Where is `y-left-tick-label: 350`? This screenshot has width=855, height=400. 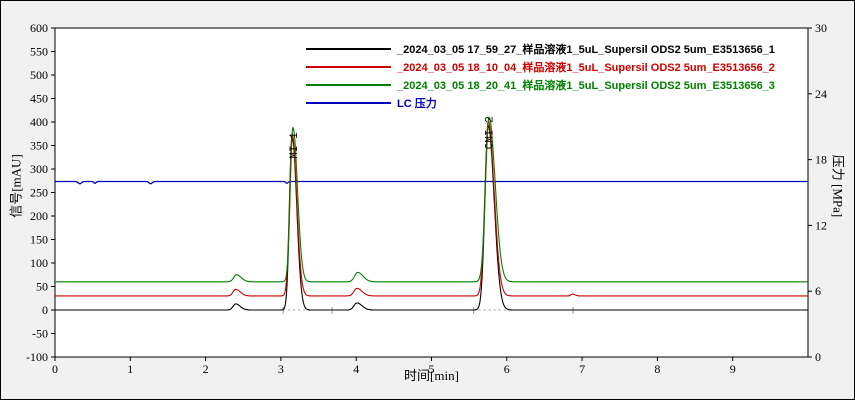
y-left-tick-label: 350 is located at coordinates (39, 146).